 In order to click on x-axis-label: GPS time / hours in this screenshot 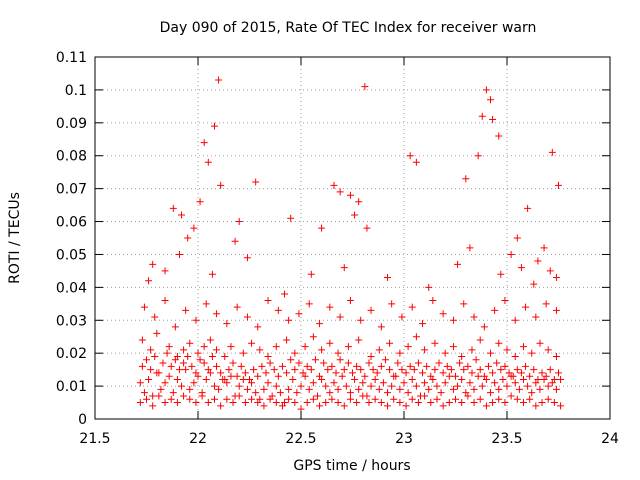, I will do `click(351, 466)`.